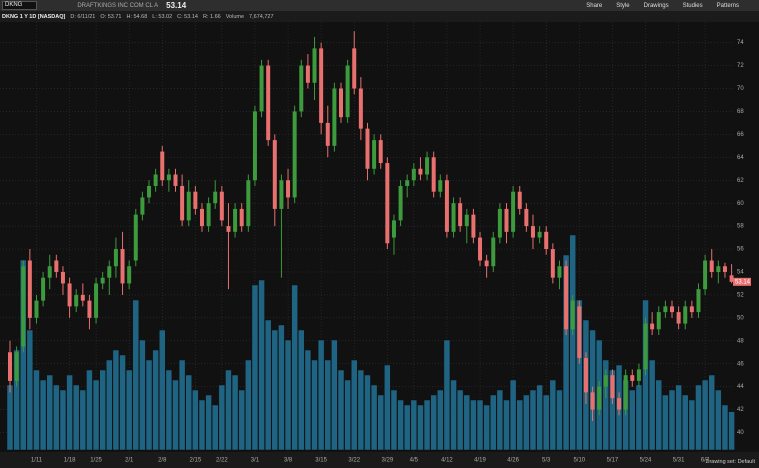 This screenshot has width=759, height=468. I want to click on x-tick-label: 6/7, so click(705, 461).